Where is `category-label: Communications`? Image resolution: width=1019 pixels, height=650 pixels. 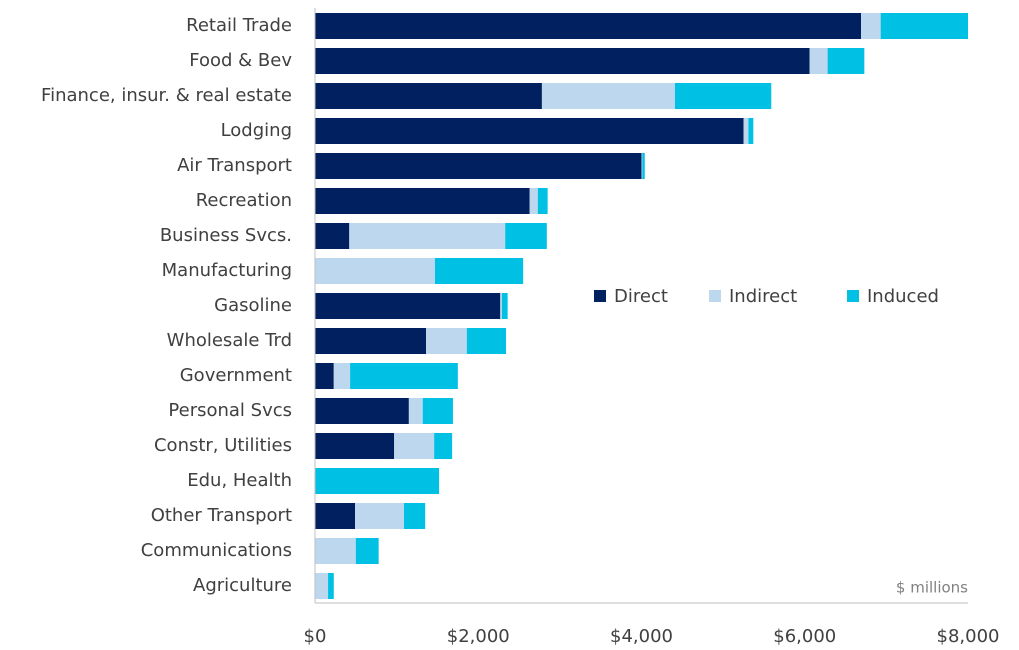 category-label: Communications is located at coordinates (216, 550).